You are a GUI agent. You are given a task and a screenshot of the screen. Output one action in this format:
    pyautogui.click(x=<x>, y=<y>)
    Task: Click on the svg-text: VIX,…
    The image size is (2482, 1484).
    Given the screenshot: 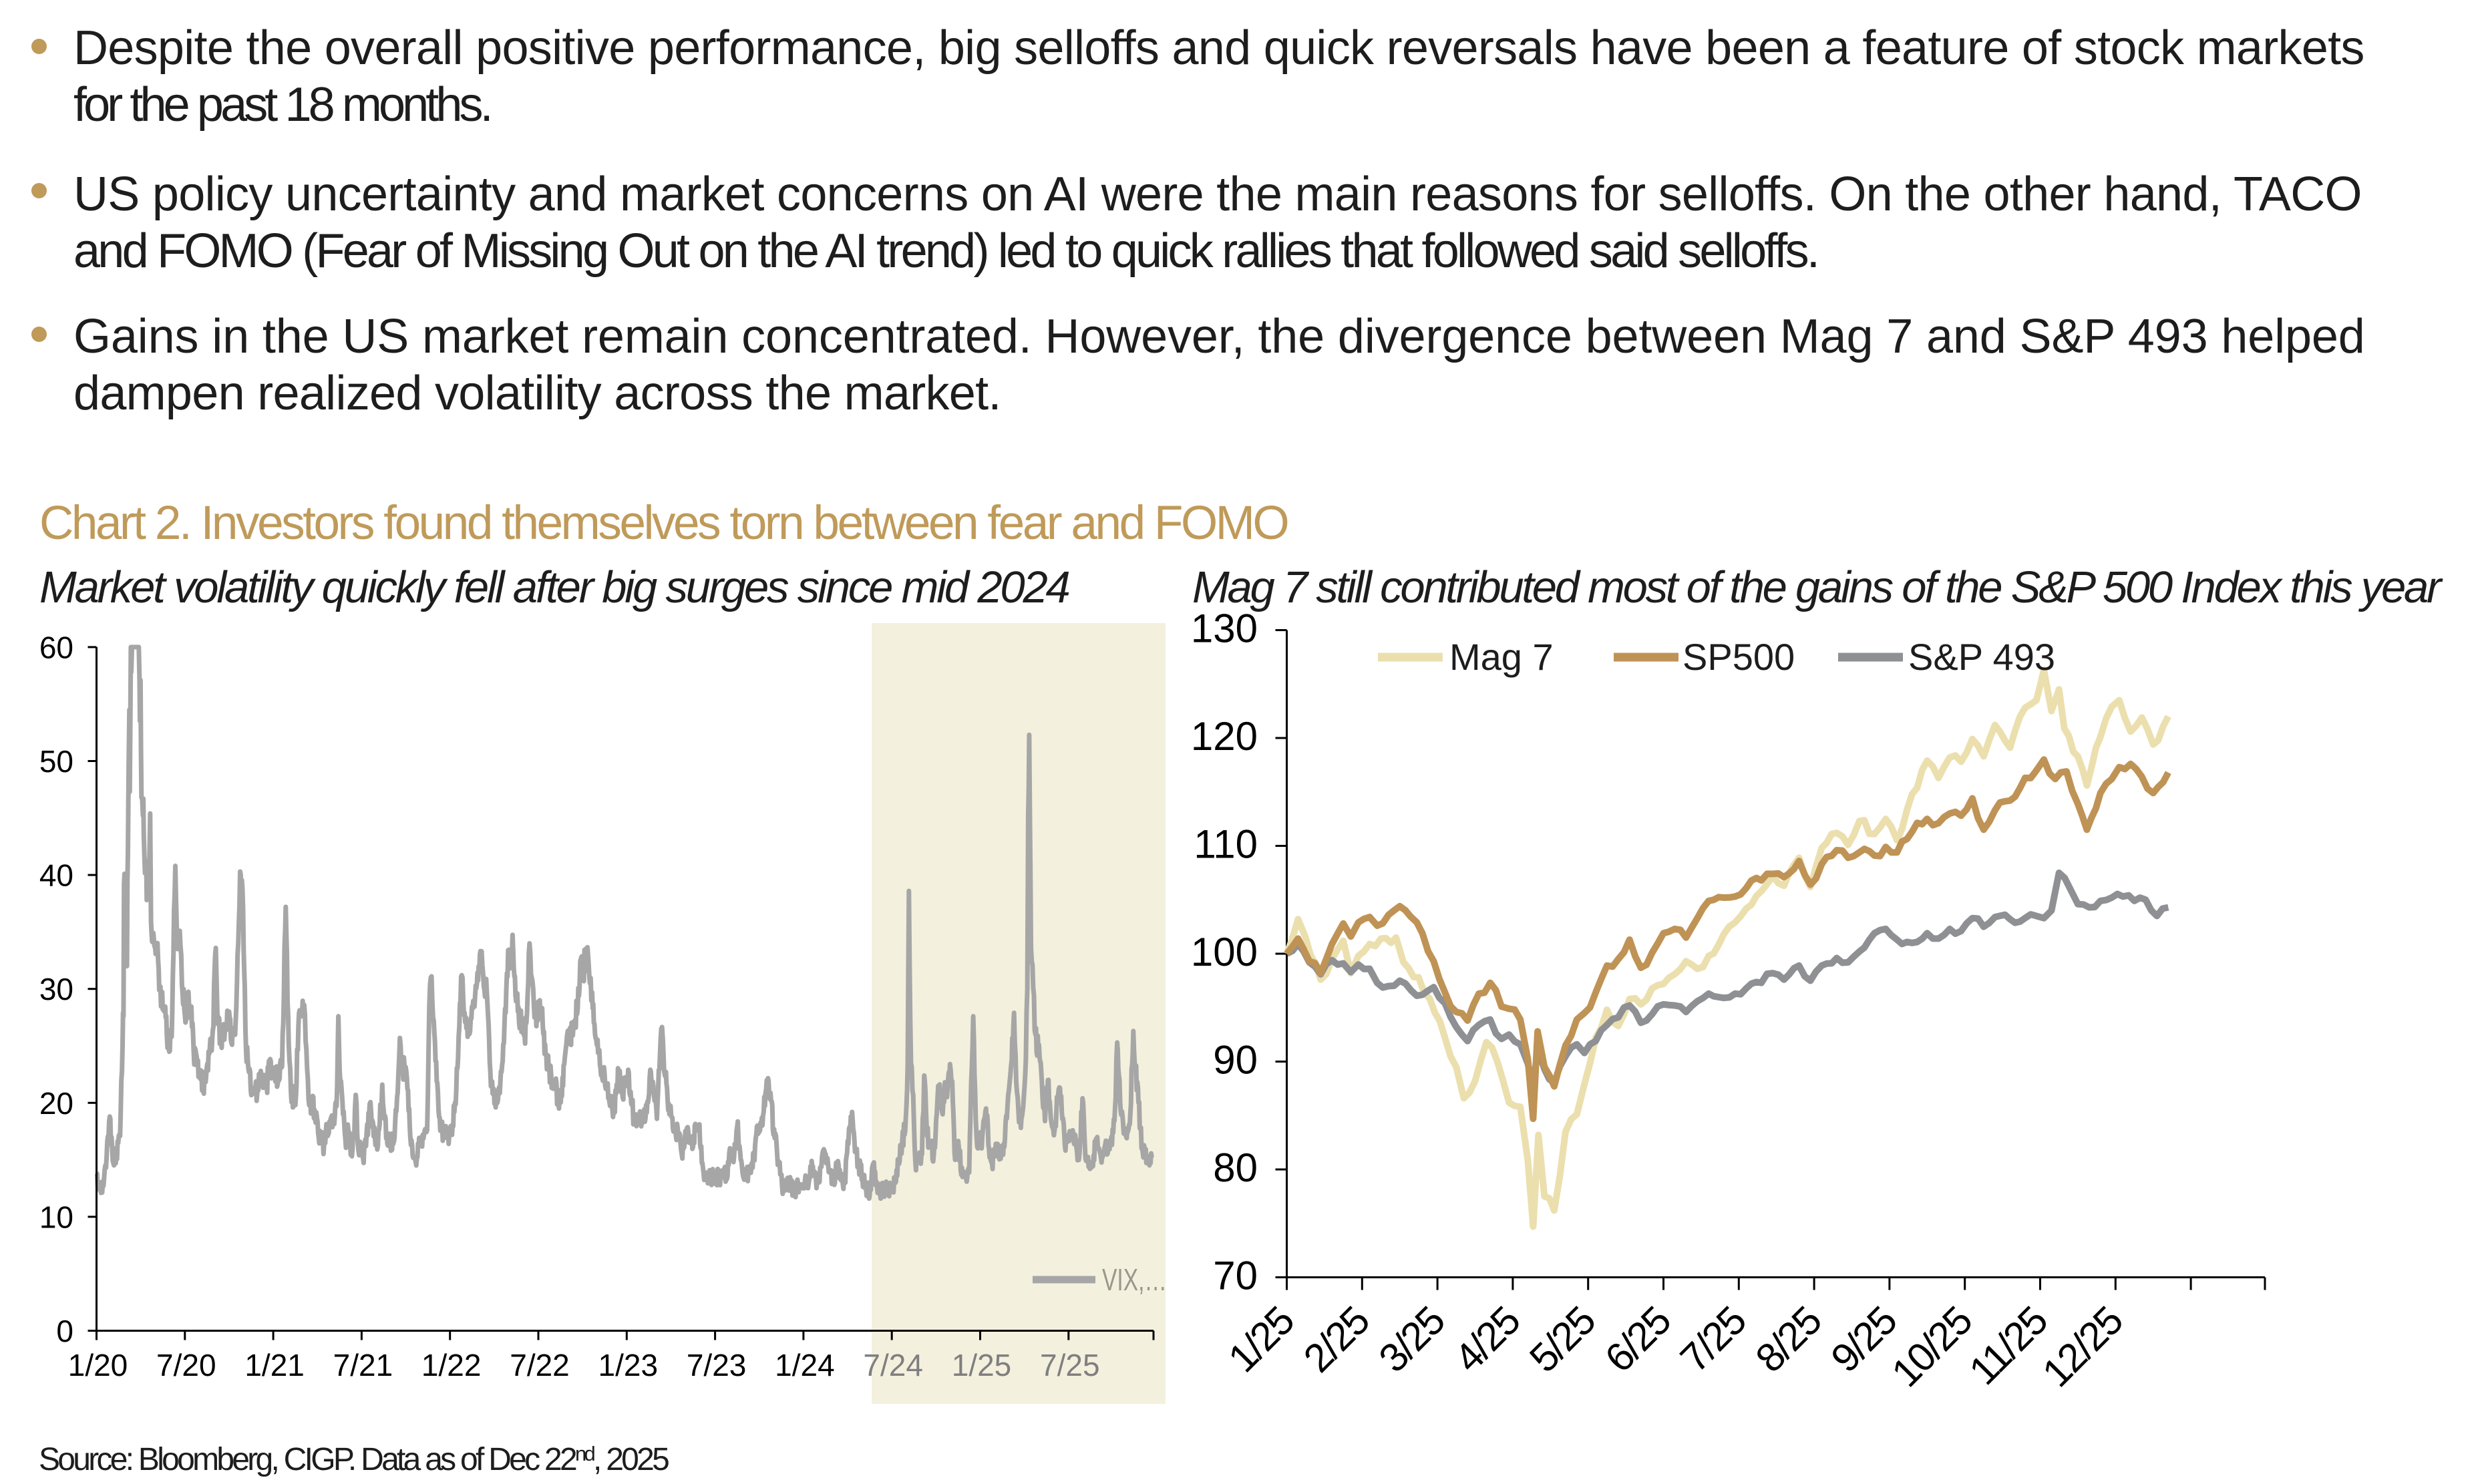 What is the action you would take?
    pyautogui.click(x=1134, y=1279)
    